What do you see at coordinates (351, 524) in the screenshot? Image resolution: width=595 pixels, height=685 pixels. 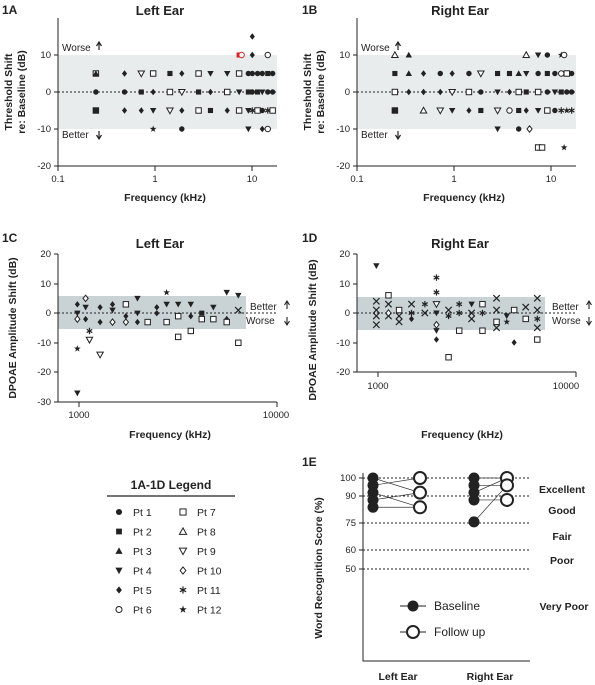 I see `y-ticks-1e: 100 90 75 60 50` at bounding box center [351, 524].